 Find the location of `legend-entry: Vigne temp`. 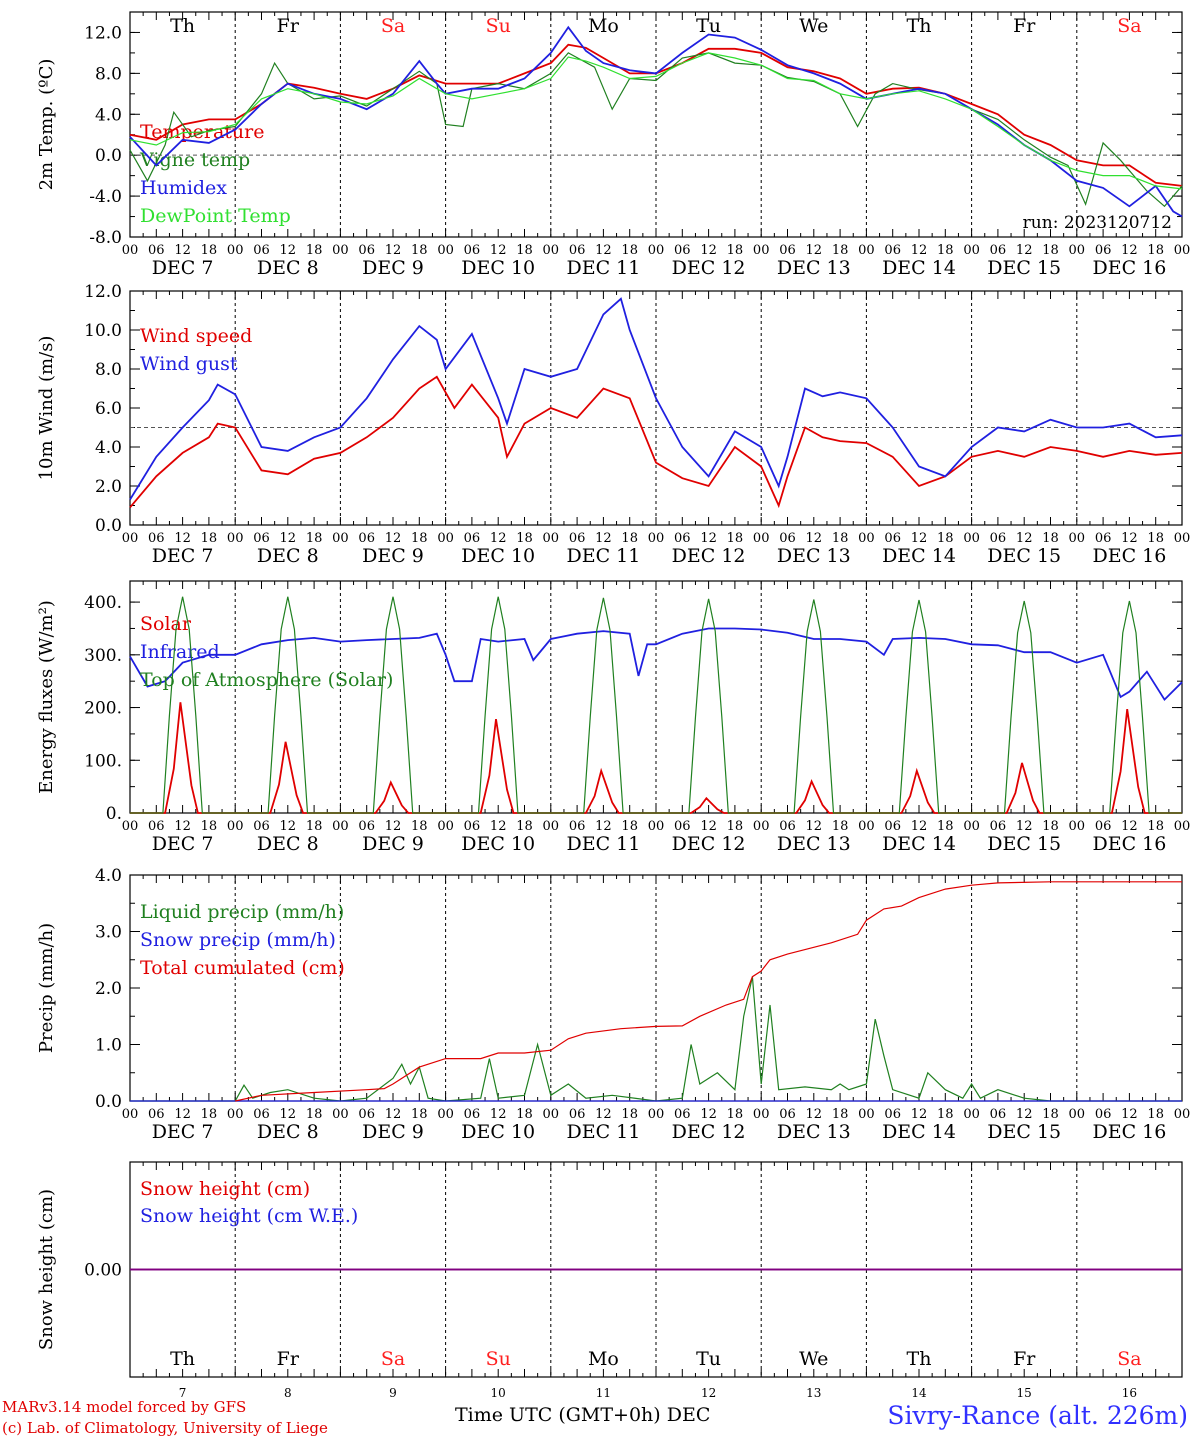

legend-entry: Vigne temp is located at coordinates (194, 160).